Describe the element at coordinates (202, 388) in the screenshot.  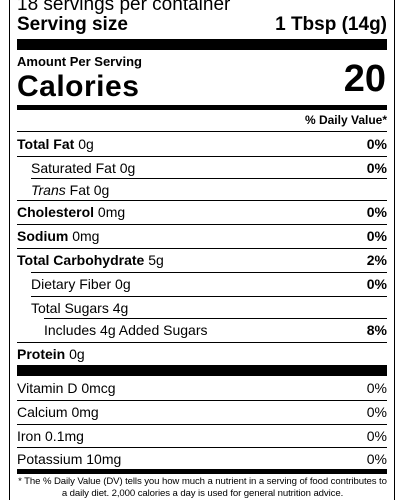
I see `vitamin-row-vitamin-d: Vitamin D 0mcg 0%` at that location.